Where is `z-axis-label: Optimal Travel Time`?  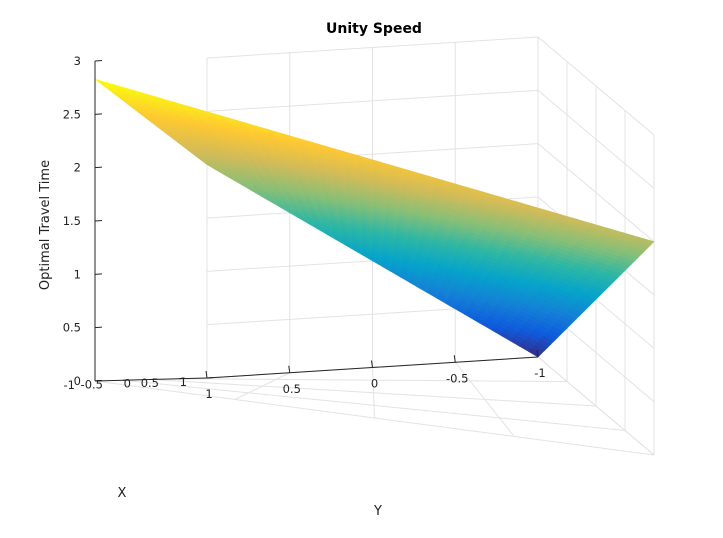 z-axis-label: Optimal Travel Time is located at coordinates (45, 225).